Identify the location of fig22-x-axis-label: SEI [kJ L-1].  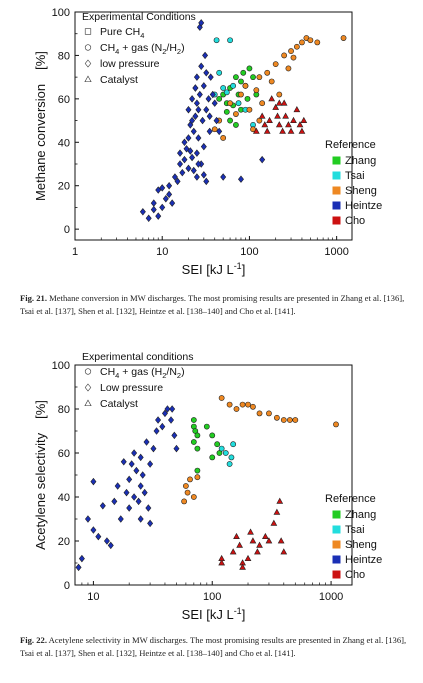
(214, 614).